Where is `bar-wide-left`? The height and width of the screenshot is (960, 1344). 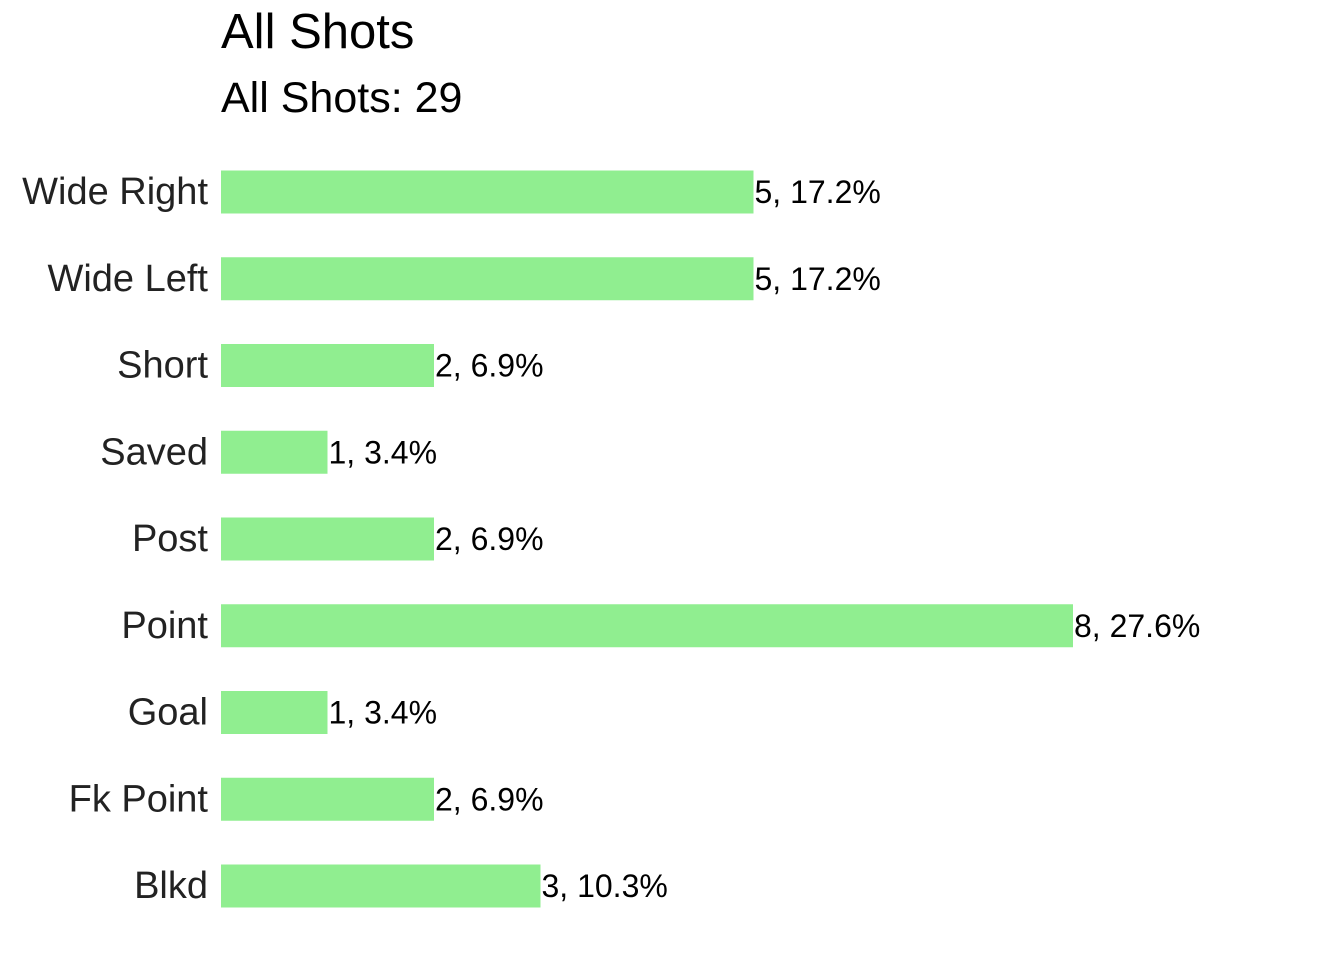 bar-wide-left is located at coordinates (487, 279).